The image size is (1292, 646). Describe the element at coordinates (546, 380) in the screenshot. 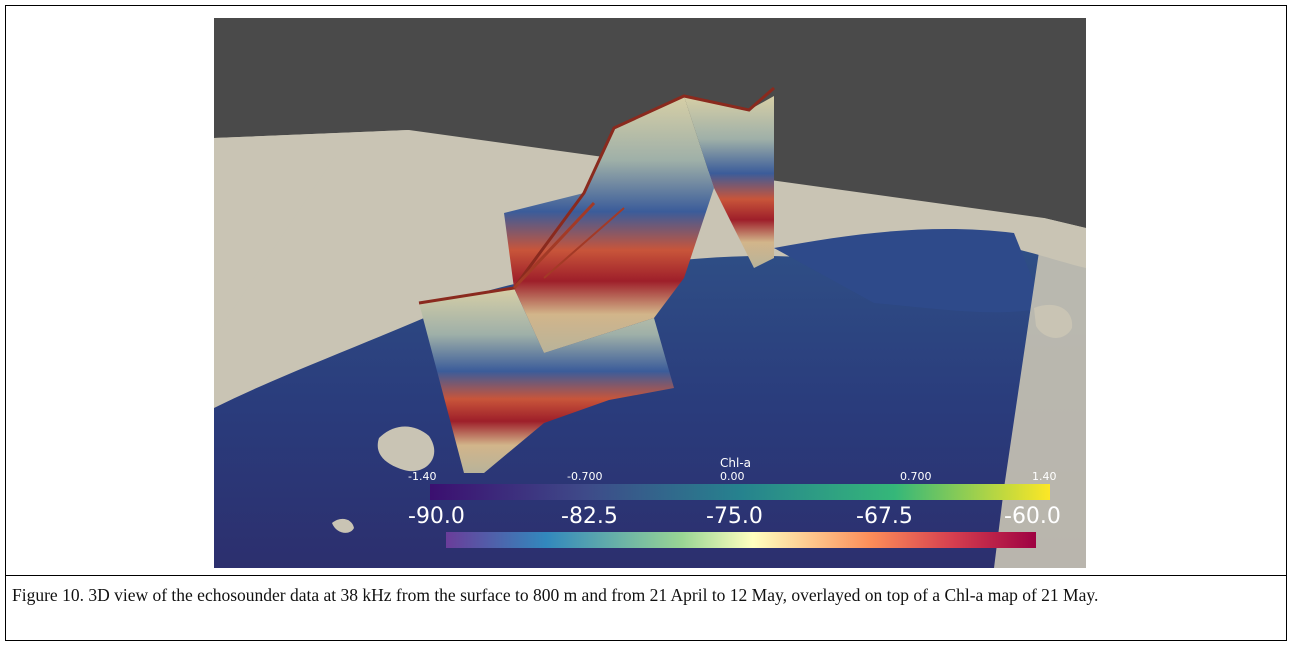

I see `curtain-front` at that location.